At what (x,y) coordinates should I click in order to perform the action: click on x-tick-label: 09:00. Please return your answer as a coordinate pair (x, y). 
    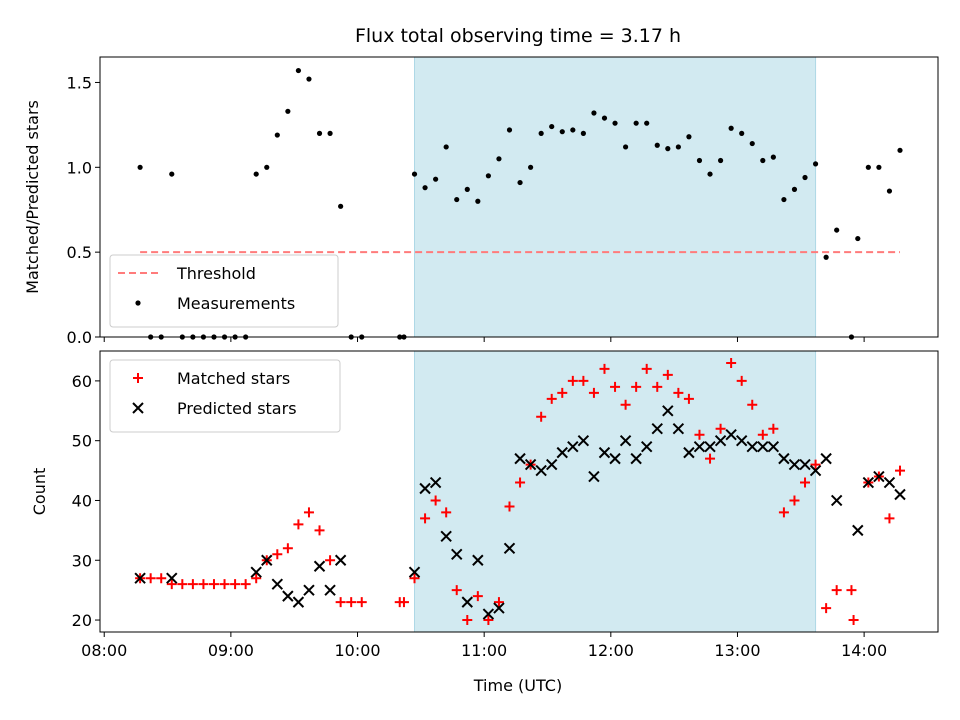
    Looking at the image, I should click on (231, 650).